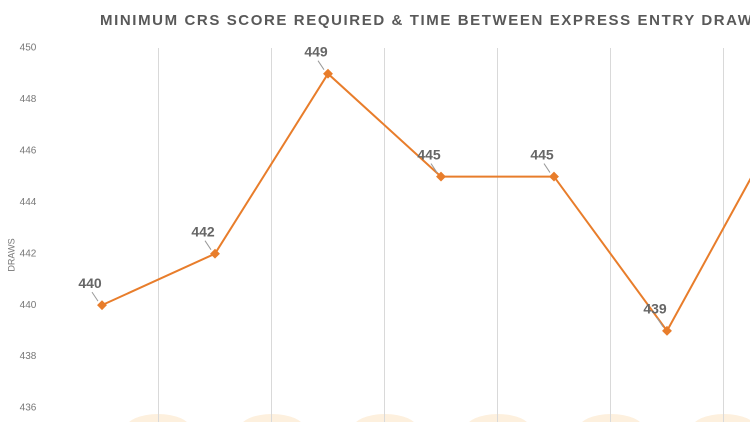 Image resolution: width=750 pixels, height=422 pixels. I want to click on y-tick-label: 450, so click(28, 48).